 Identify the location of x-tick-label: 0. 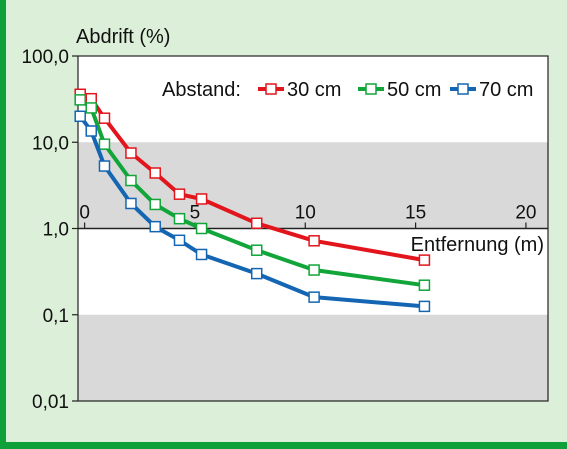
(84, 213).